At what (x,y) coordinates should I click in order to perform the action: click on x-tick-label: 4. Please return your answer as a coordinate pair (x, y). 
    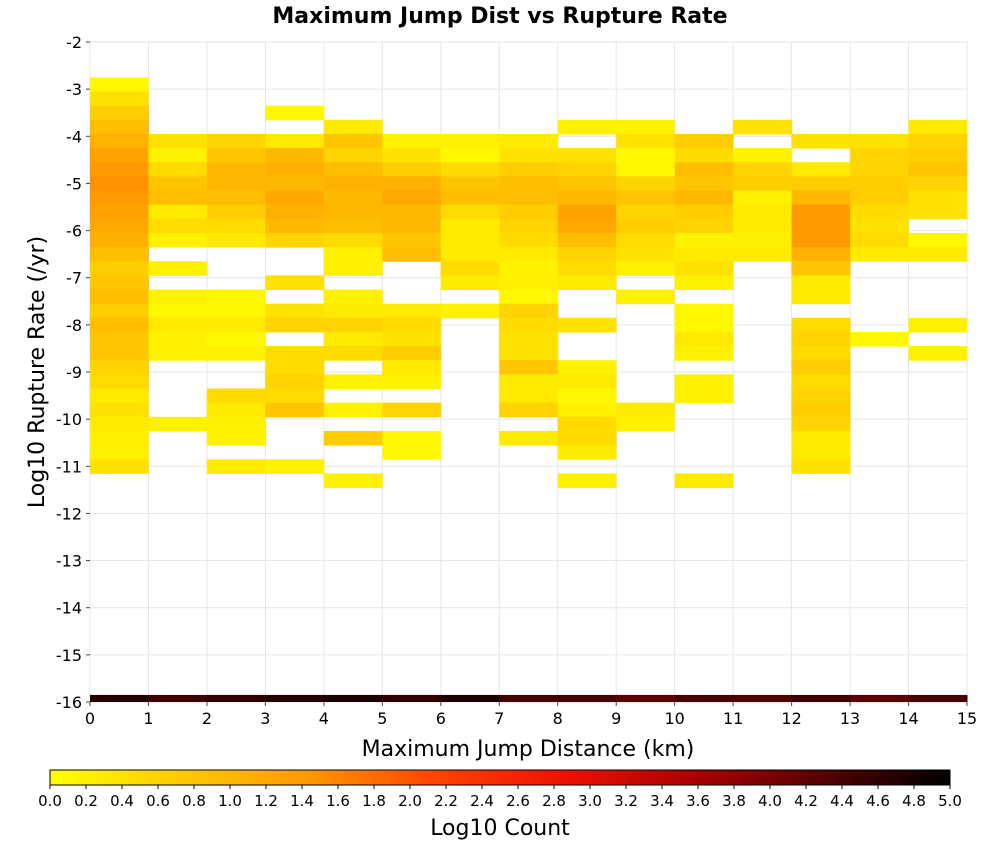
    Looking at the image, I should click on (324, 718).